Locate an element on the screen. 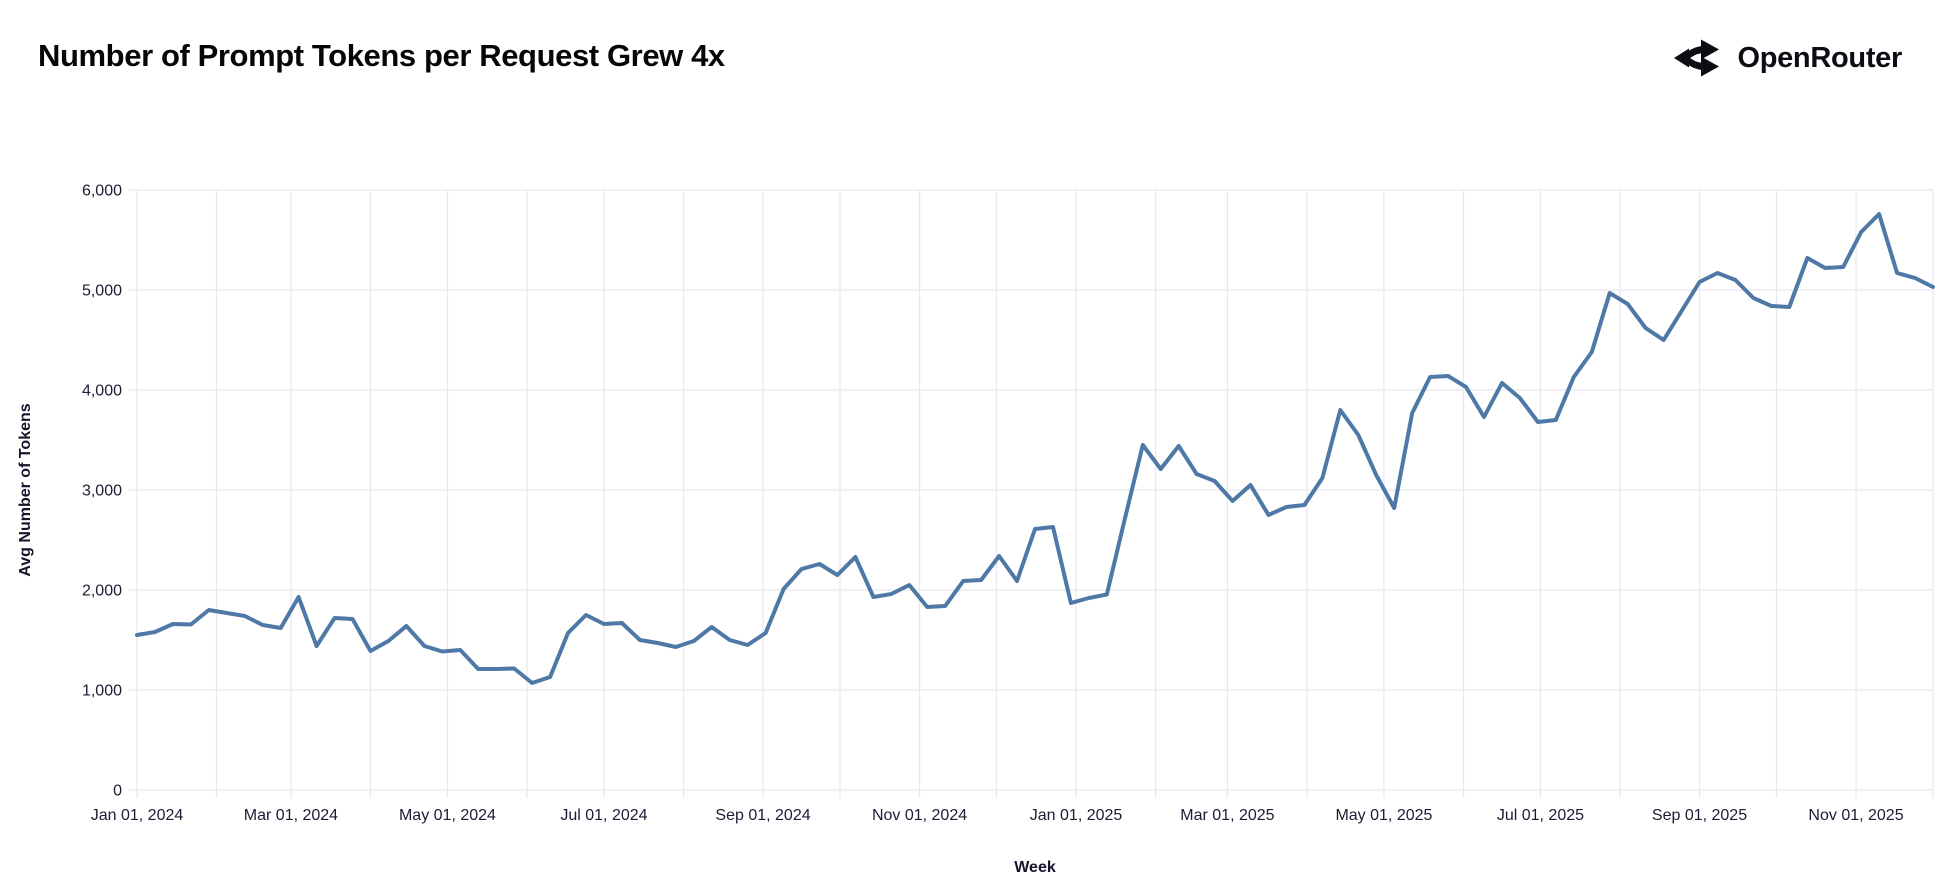  x-tick-label: Jul 01, 2025 is located at coordinates (1540, 815).